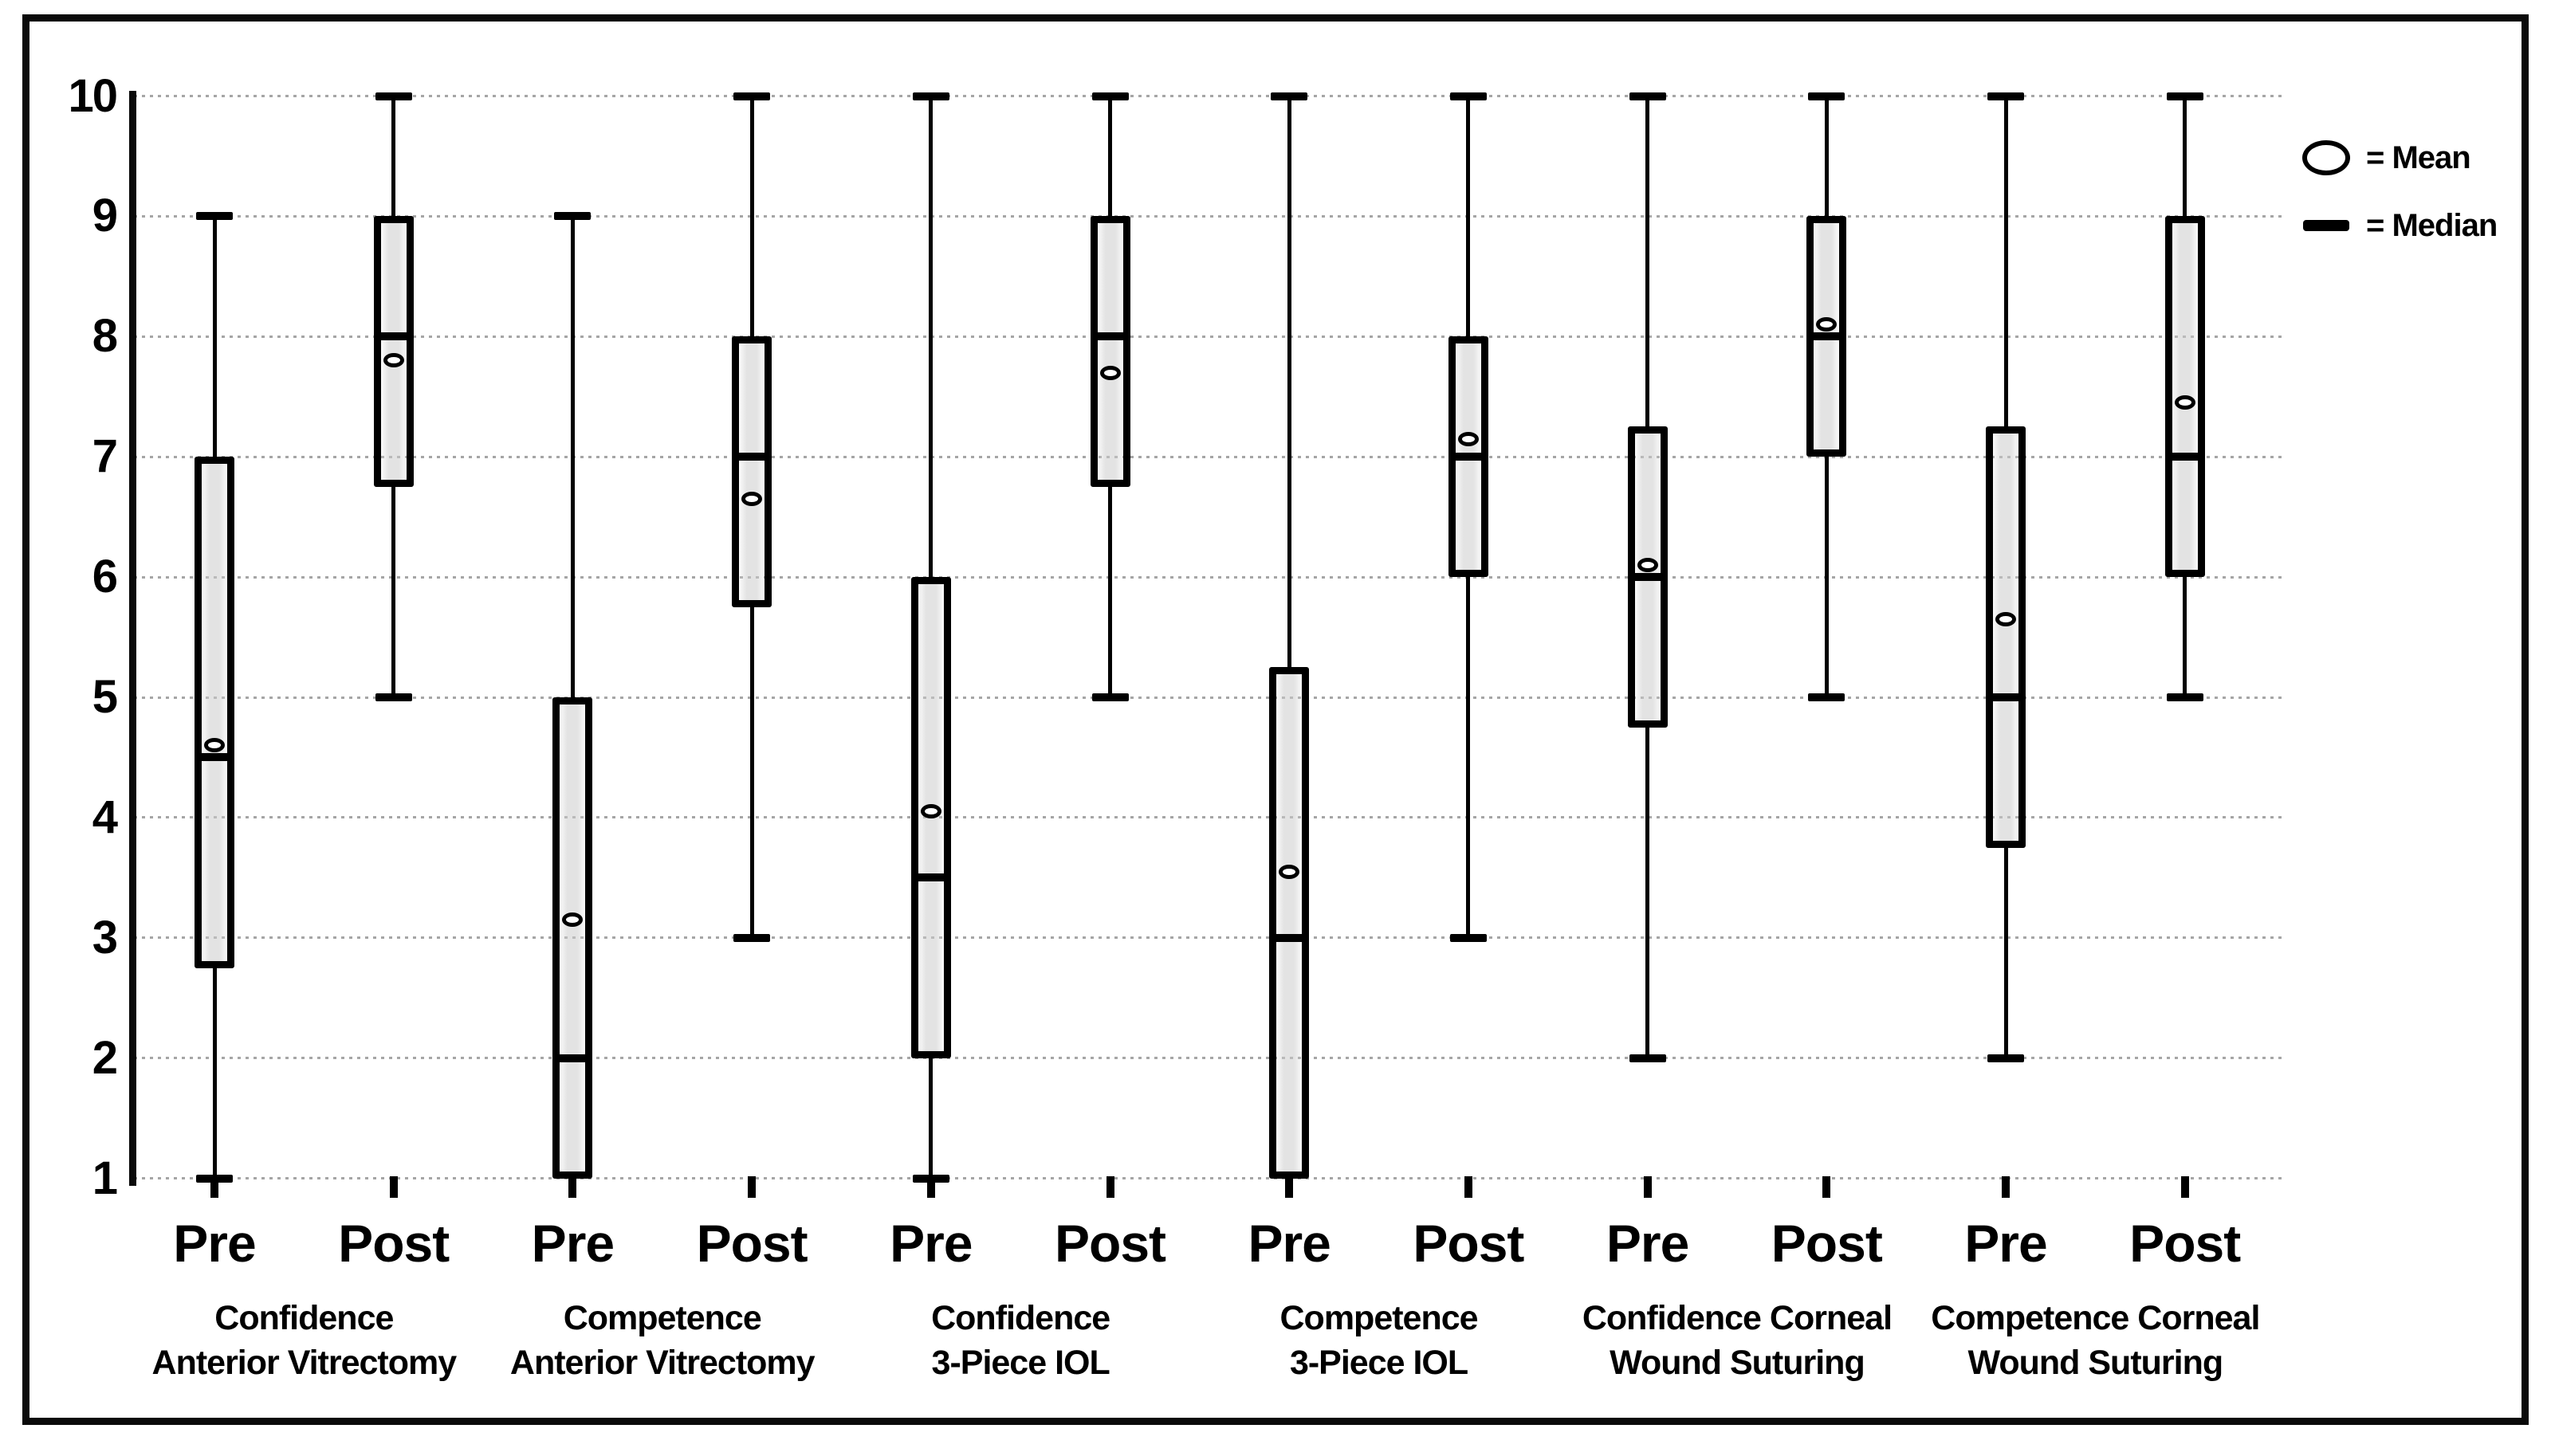  Describe the element at coordinates (2184, 457) in the screenshot. I see `median-post-competence-corneal-wound-suturing` at that location.